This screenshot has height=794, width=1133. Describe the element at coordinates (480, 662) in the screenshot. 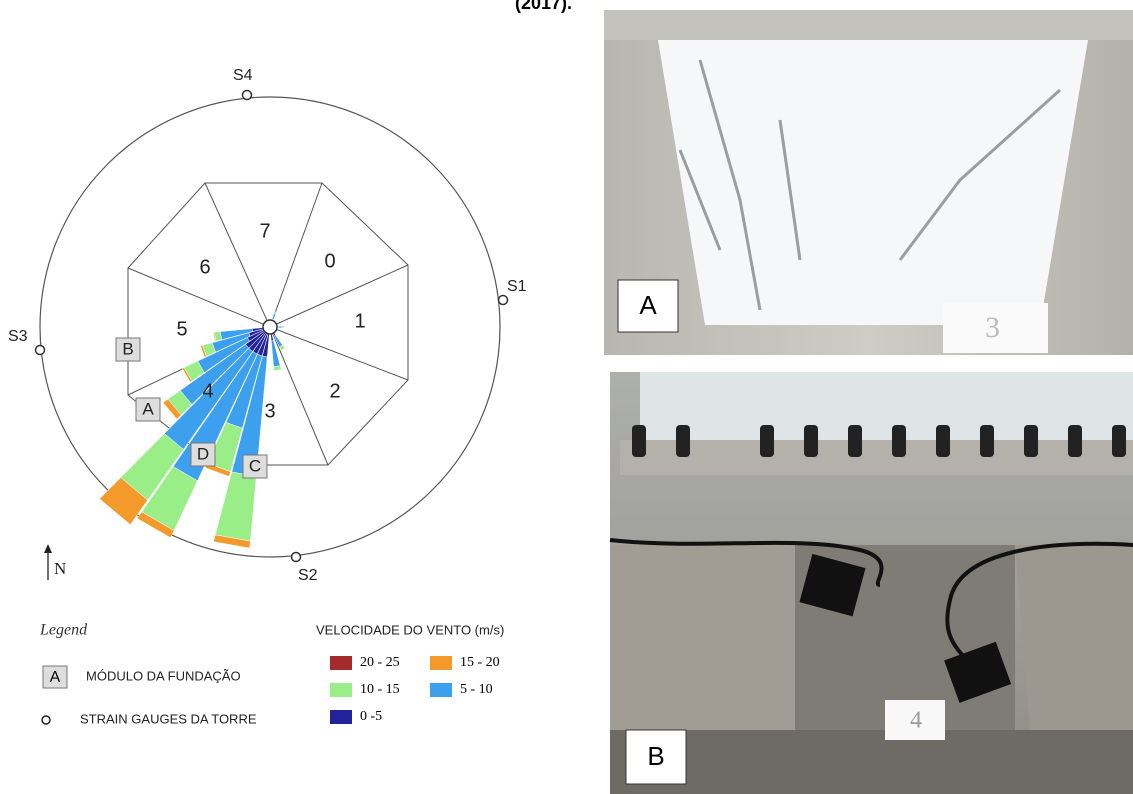

I see `legend-label: 15 - 20` at that location.